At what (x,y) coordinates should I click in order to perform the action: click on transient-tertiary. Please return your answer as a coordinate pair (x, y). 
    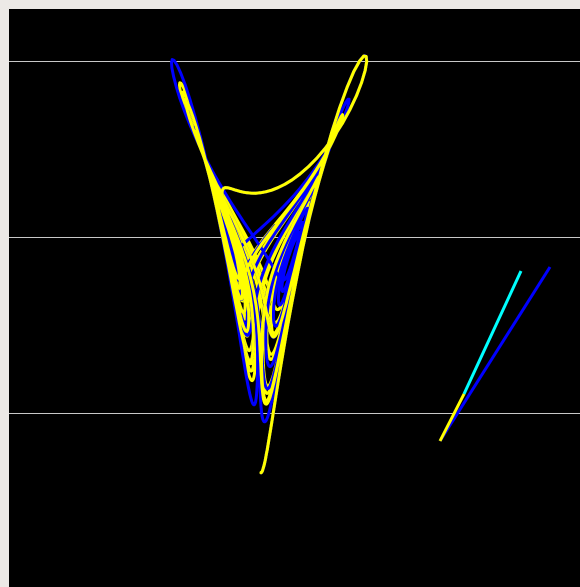
    Looking at the image, I should click on (492, 332).